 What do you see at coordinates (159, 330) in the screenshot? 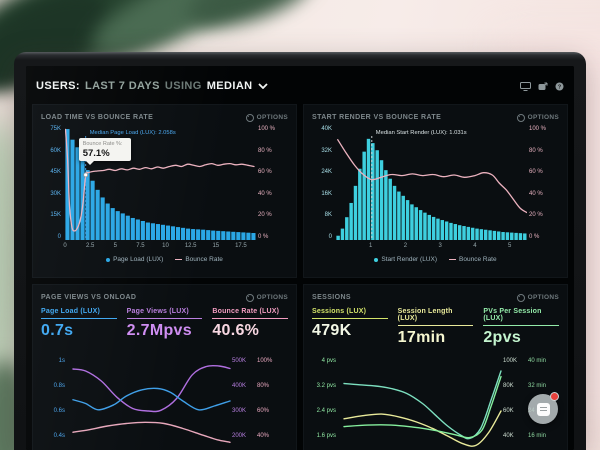
I see `metric-value: 2.7Mpvs` at bounding box center [159, 330].